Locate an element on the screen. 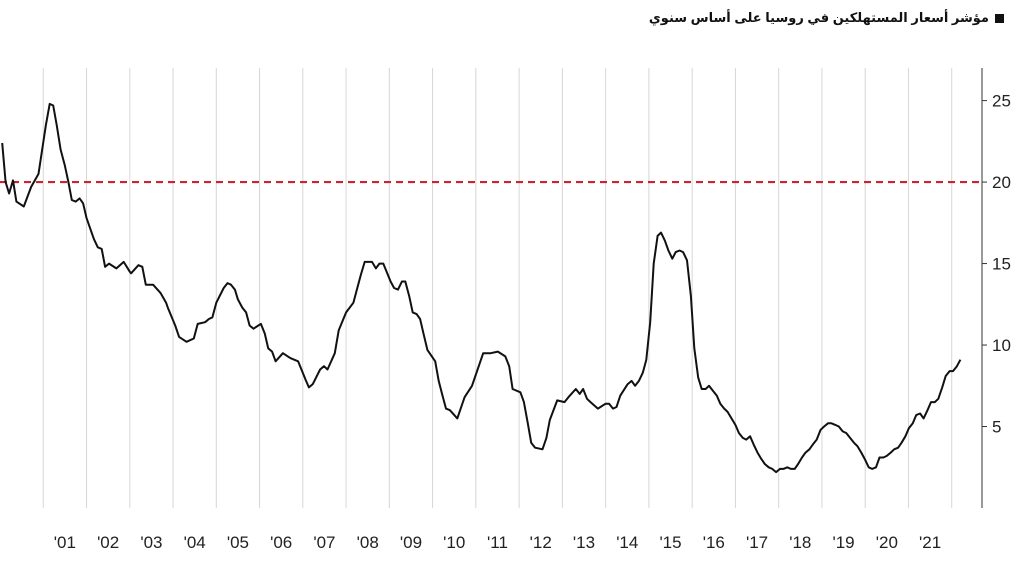  x-tick-label: '15 is located at coordinates (670, 542).